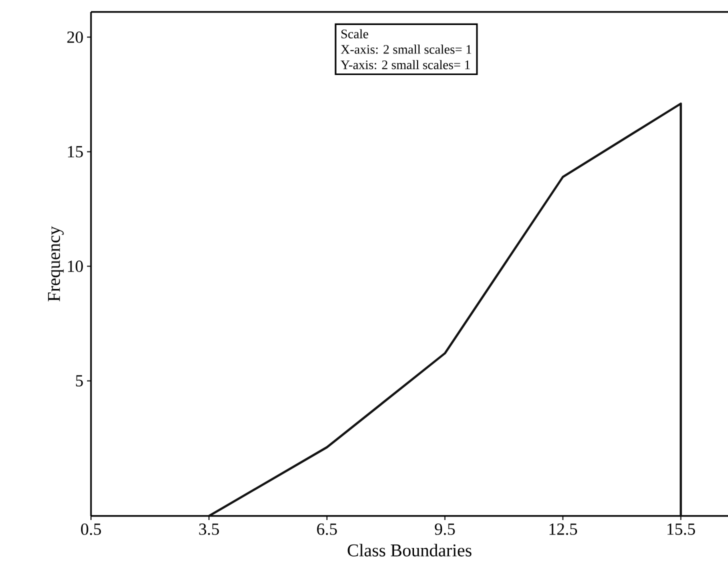  Describe the element at coordinates (56, 264) in the screenshot. I see `y-axis-title: Frequency` at that location.